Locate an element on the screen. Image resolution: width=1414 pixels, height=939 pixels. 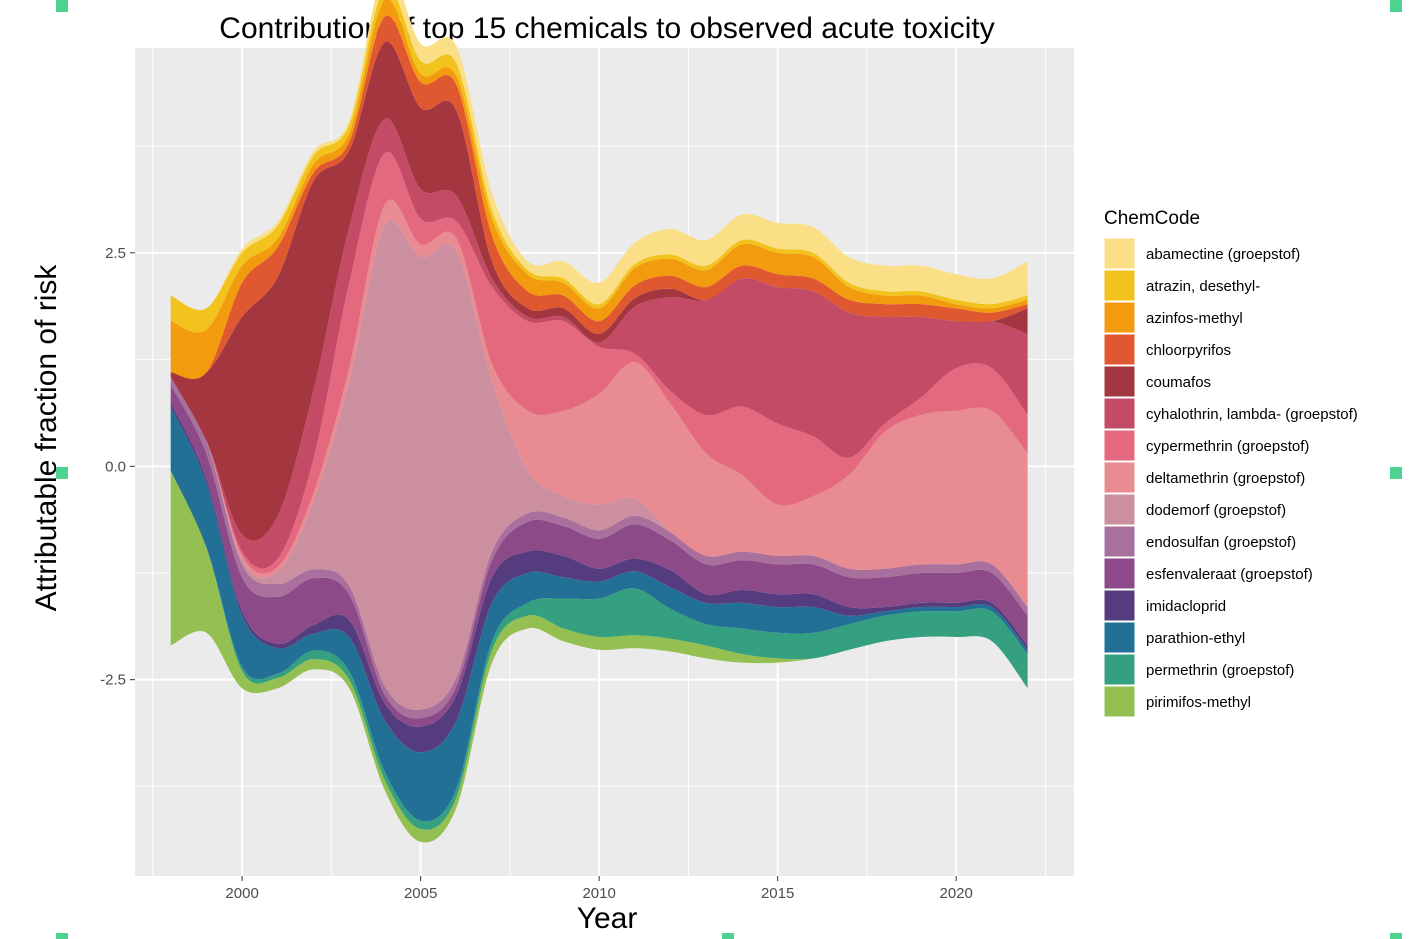
handle-bottom-middle is located at coordinates (728, 936).